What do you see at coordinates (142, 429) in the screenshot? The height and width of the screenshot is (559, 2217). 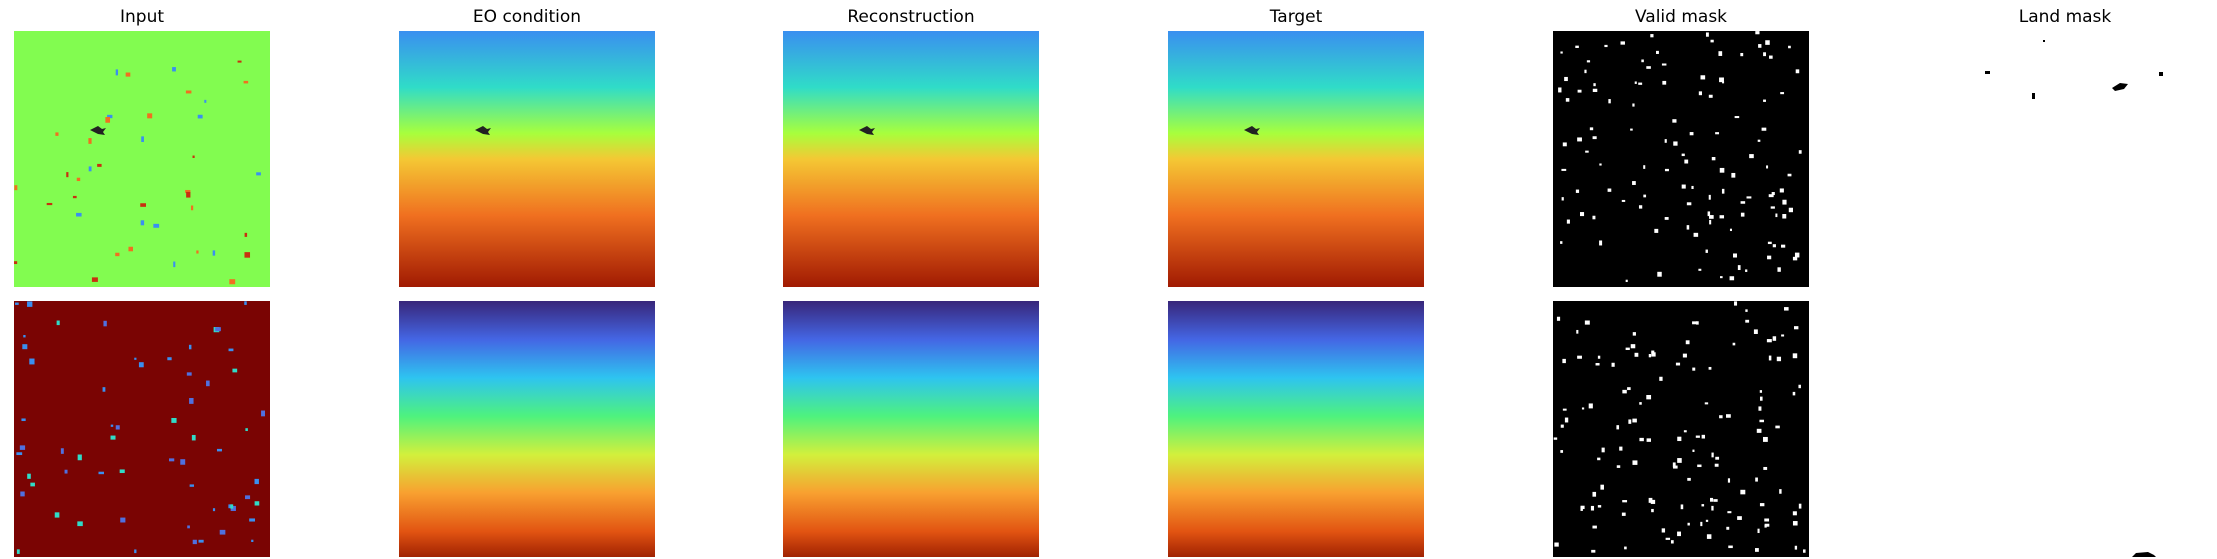 I see `input-image` at bounding box center [142, 429].